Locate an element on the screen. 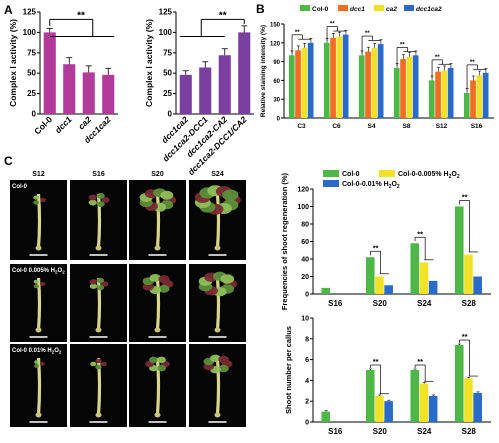 The image size is (499, 443). photo-row-label-2: Col-0 0.01% H2O2 is located at coordinates (37, 351).